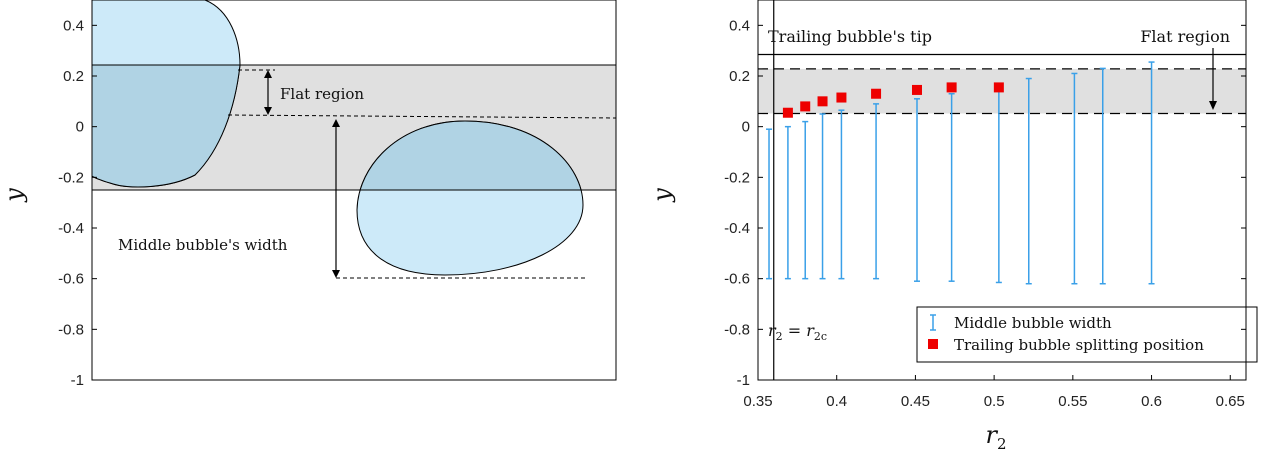 Image resolution: width=1268 pixels, height=450 pixels. What do you see at coordinates (743, 380) in the screenshot?
I see `right-y-tick-label: -1` at bounding box center [743, 380].